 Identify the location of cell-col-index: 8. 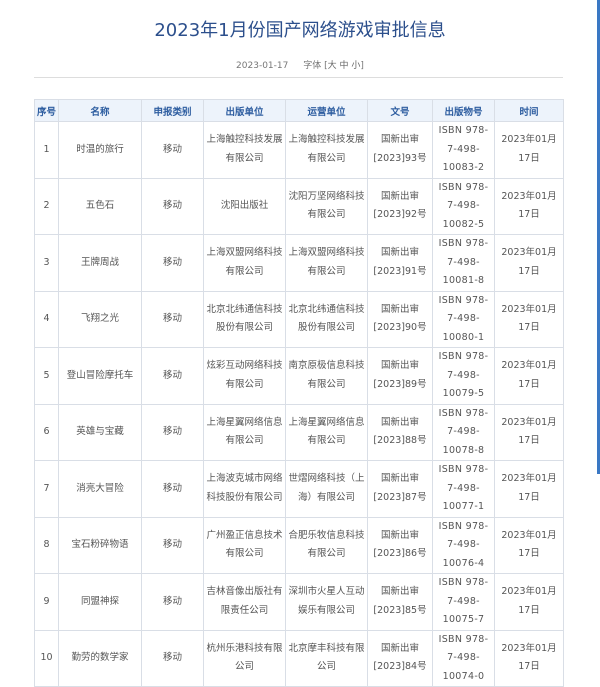
(46, 545).